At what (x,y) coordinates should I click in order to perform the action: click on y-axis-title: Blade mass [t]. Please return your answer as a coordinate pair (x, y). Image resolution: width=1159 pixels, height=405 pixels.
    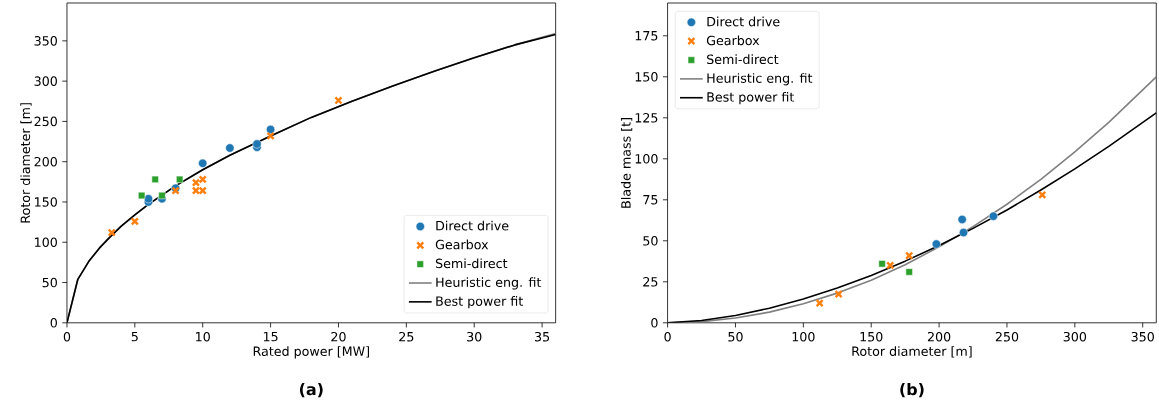
    Looking at the image, I should click on (626, 163).